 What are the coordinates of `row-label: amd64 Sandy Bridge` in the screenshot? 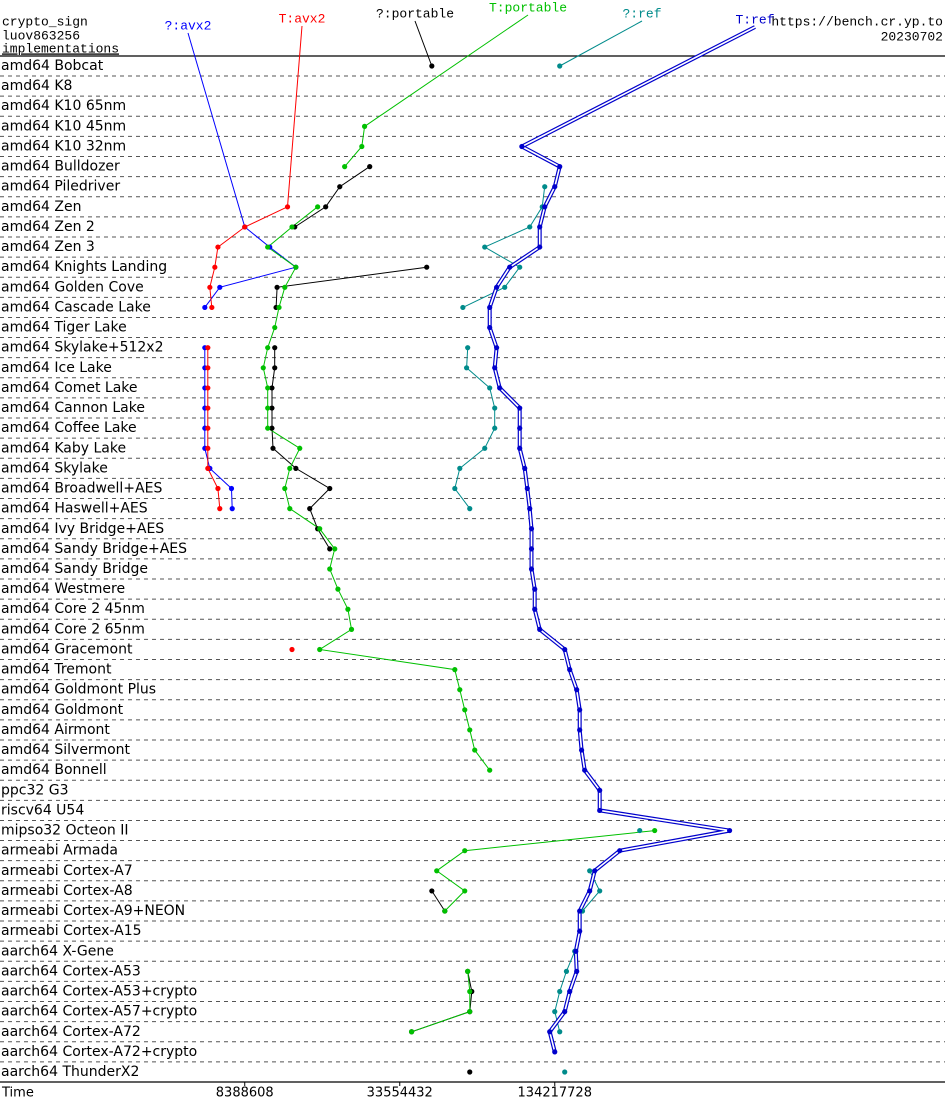 It's located at (74, 569).